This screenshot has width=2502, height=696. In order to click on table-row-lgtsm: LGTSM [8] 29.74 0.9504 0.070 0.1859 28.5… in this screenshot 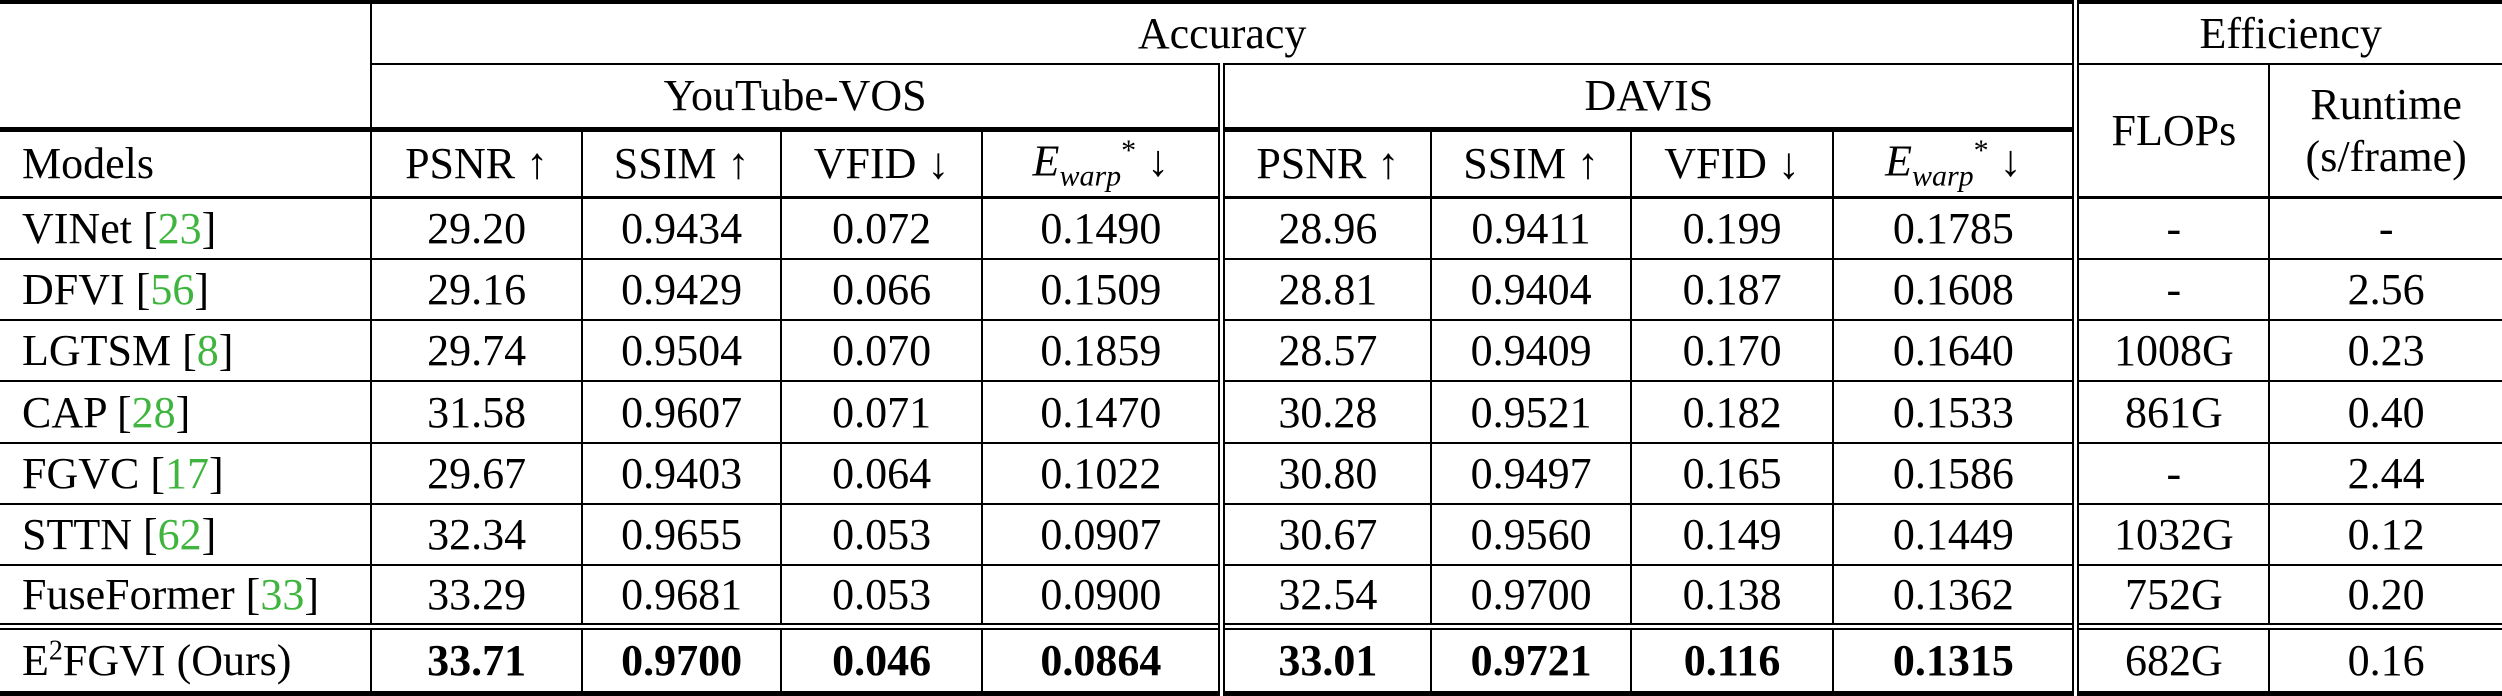, I will do `click(1251, 350)`.